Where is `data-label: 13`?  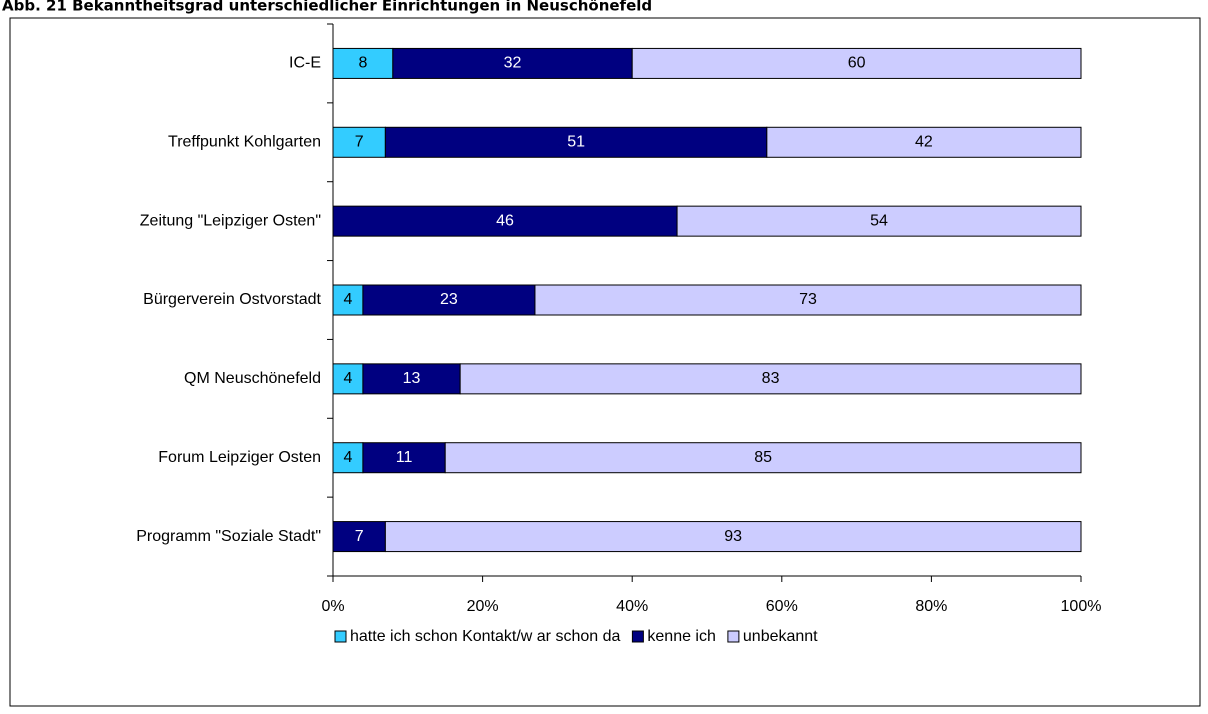
data-label: 13 is located at coordinates (412, 378).